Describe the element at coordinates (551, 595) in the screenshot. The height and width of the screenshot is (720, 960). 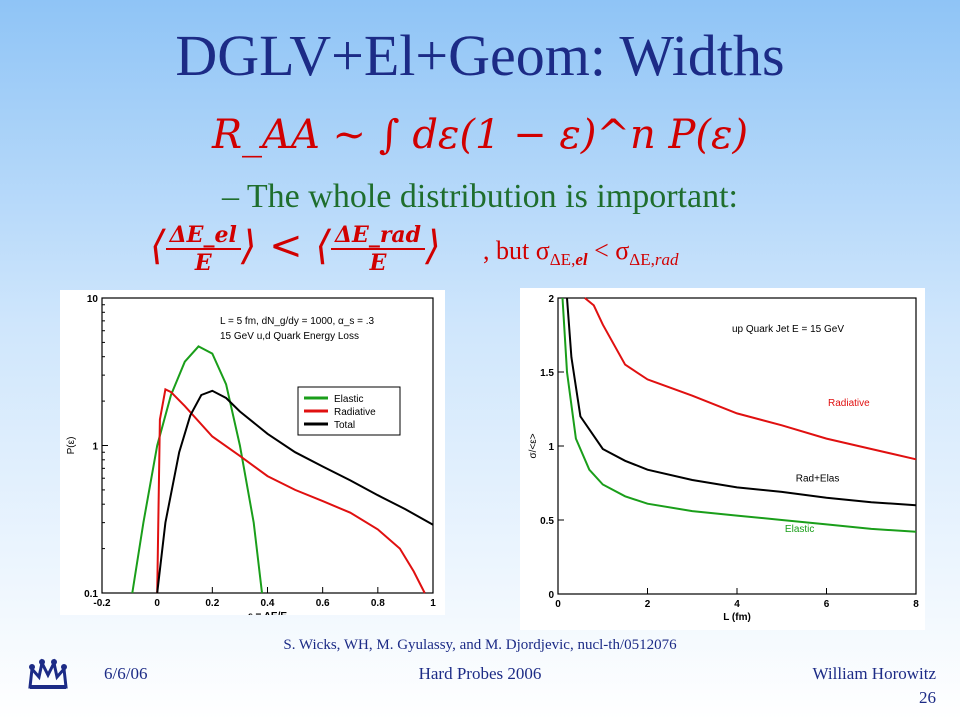
I see `y-tick-label: 0` at that location.